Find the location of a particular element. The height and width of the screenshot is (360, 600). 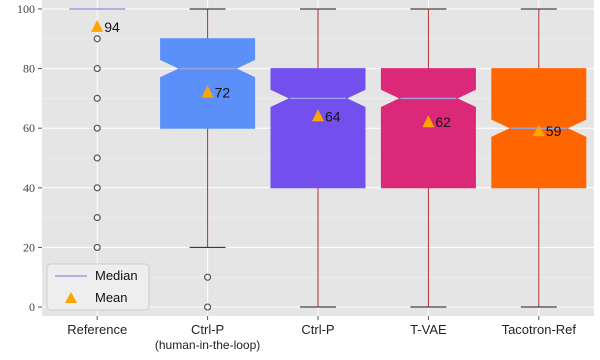

legend-median-label: Median is located at coordinates (116, 275).